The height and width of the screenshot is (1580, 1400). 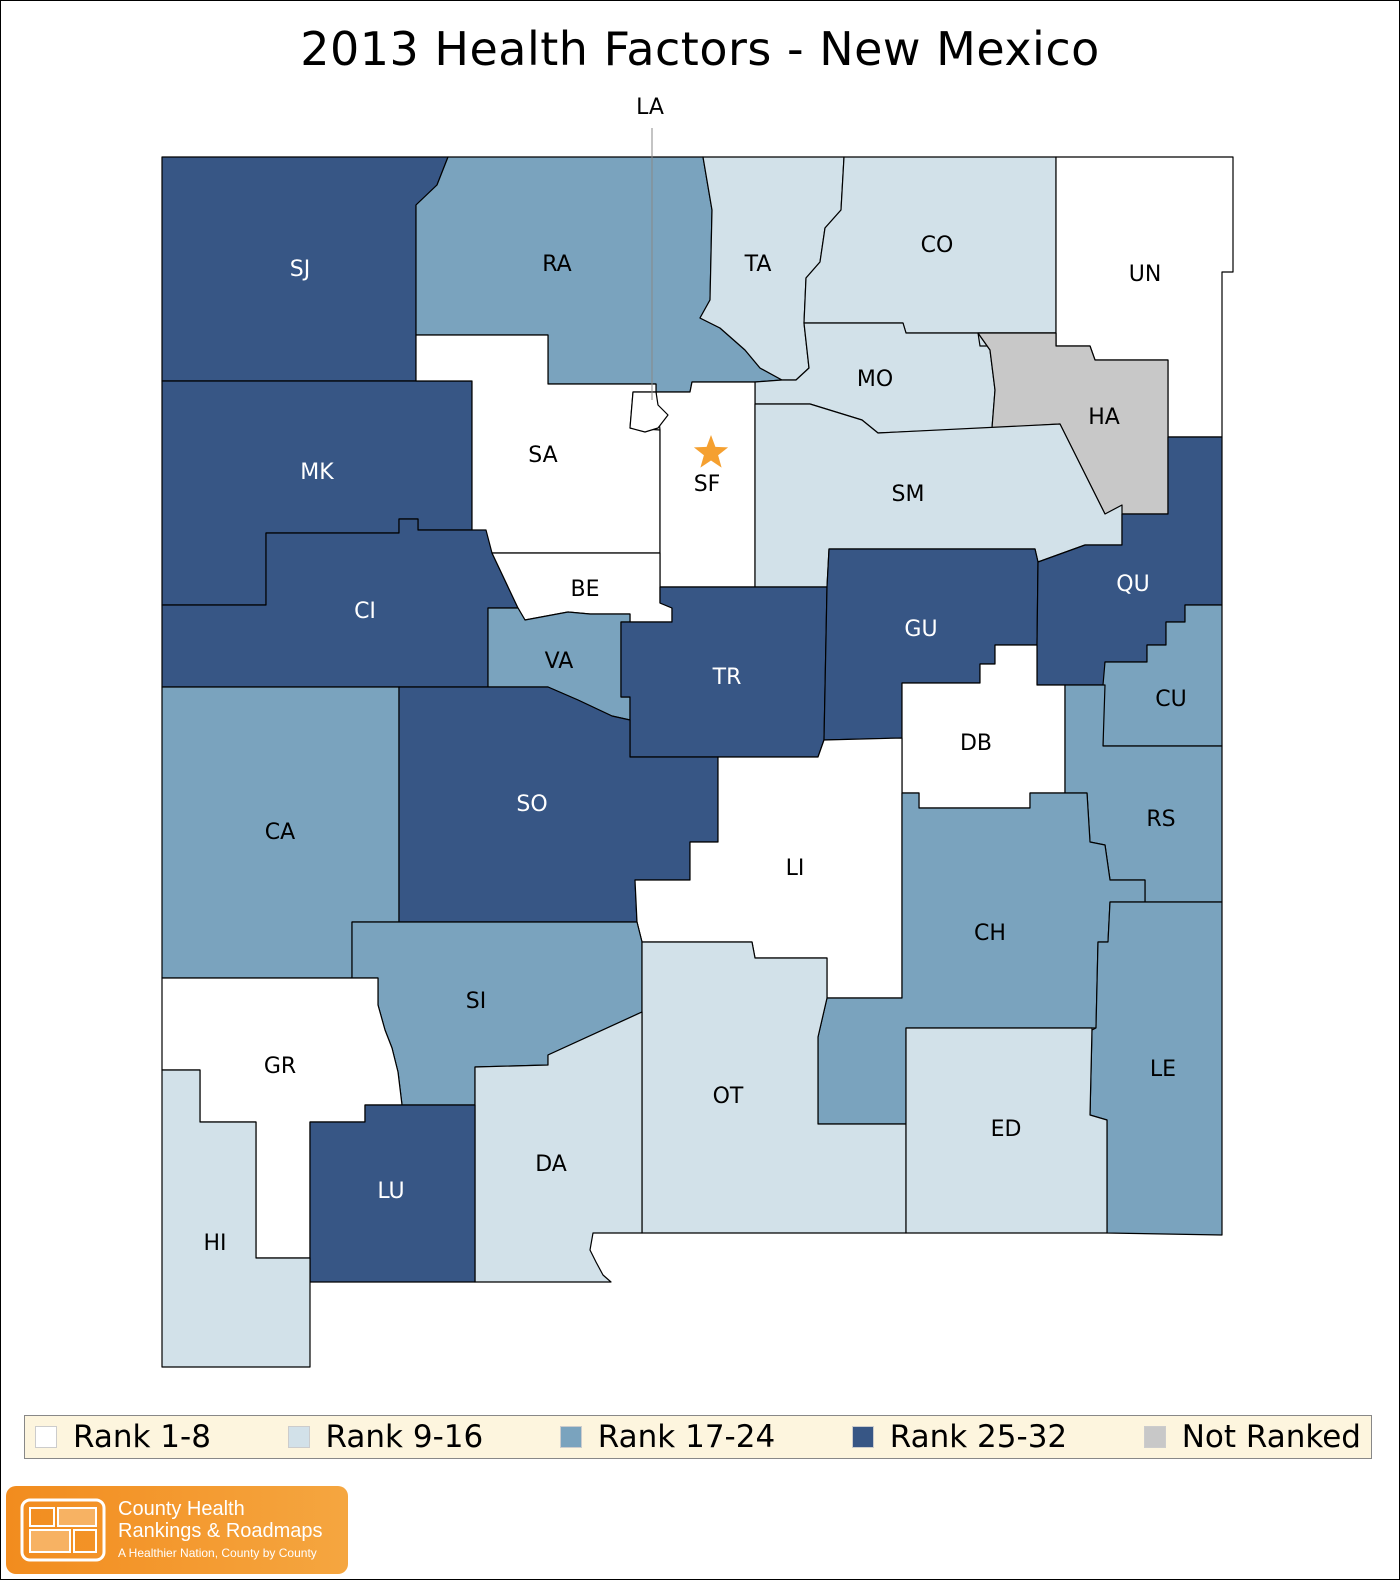 I want to click on county-label-un: UN, so click(x=1145, y=274).